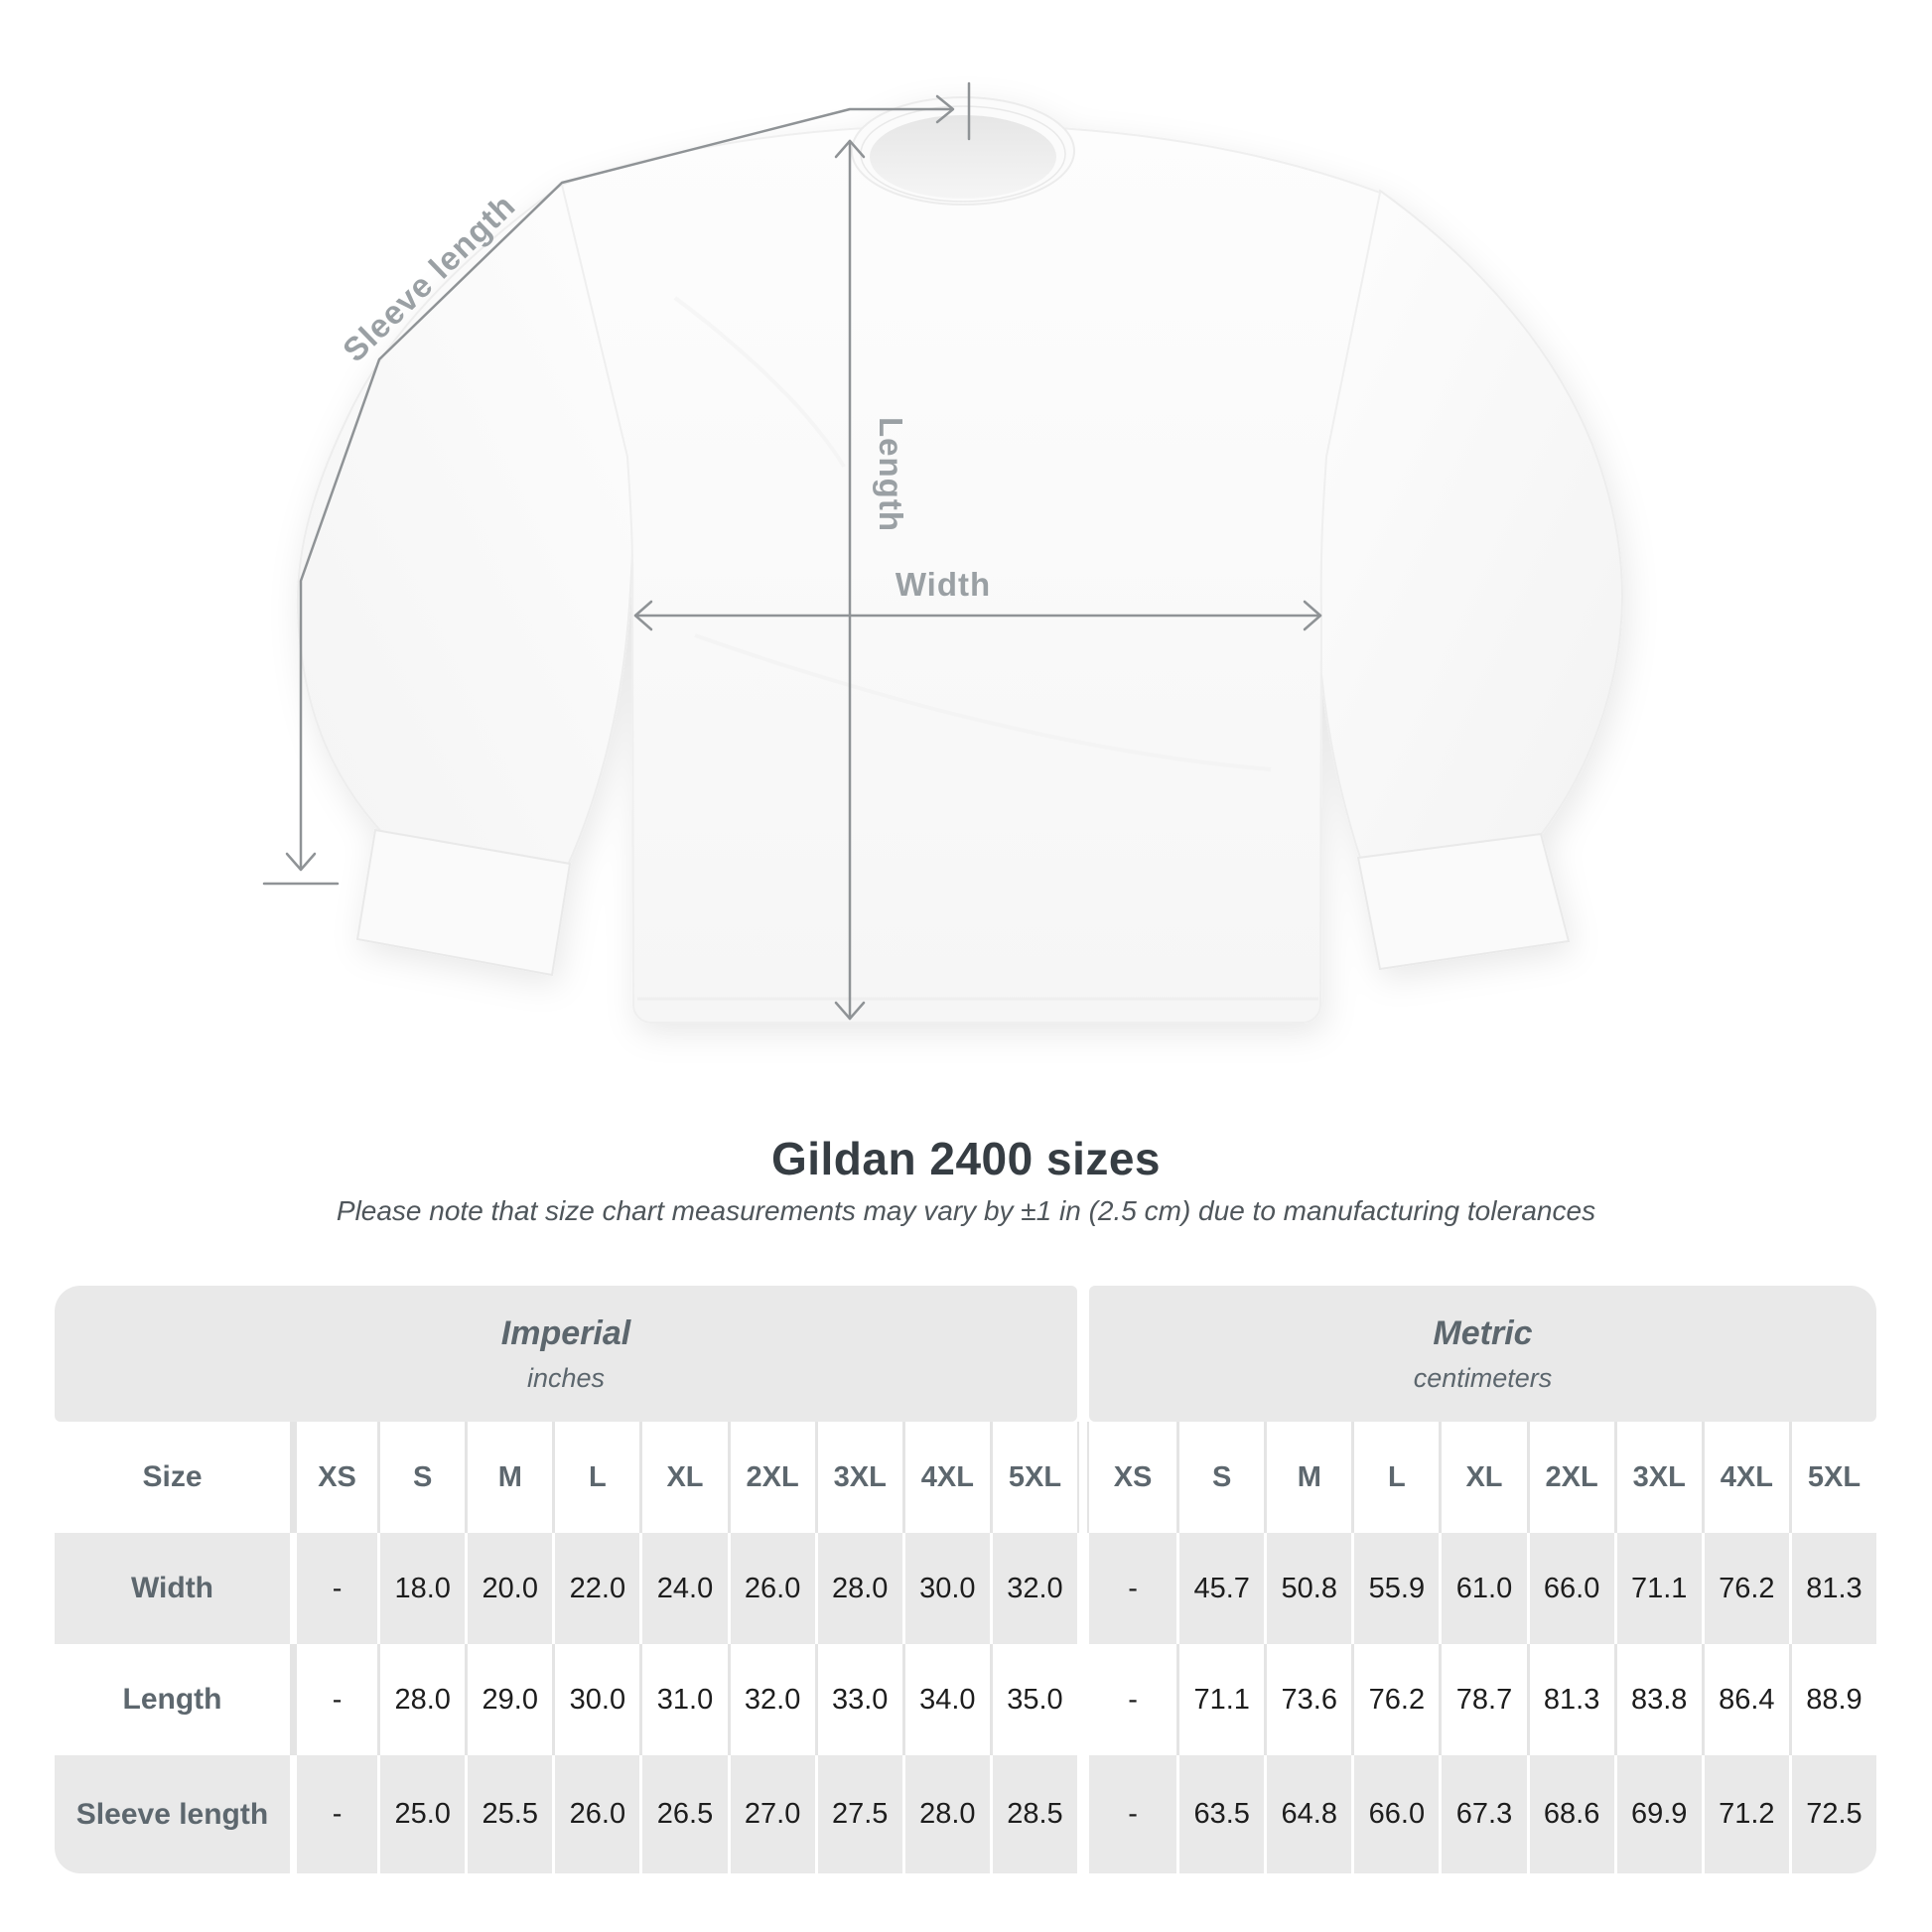 The width and height of the screenshot is (1932, 1932). Describe the element at coordinates (858, 1814) in the screenshot. I see `value-cell: 27.5` at that location.